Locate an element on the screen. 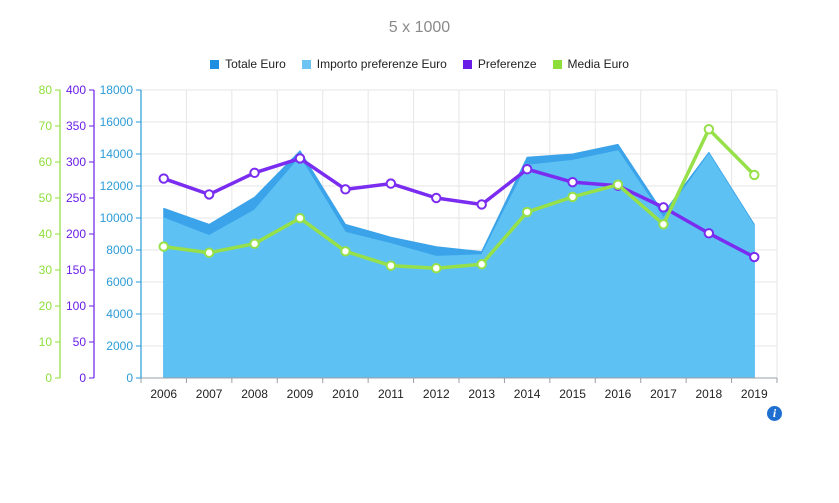 The width and height of the screenshot is (839, 503). legend-item-media-euro: Media Euro is located at coordinates (590, 64).